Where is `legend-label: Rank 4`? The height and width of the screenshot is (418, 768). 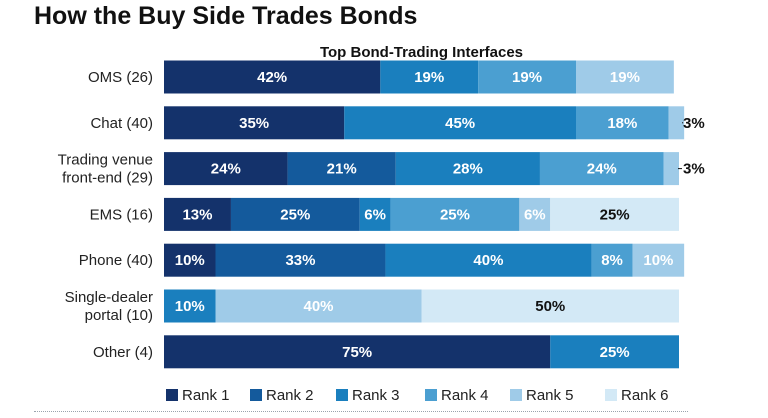
legend-label: Rank 4 is located at coordinates (465, 395).